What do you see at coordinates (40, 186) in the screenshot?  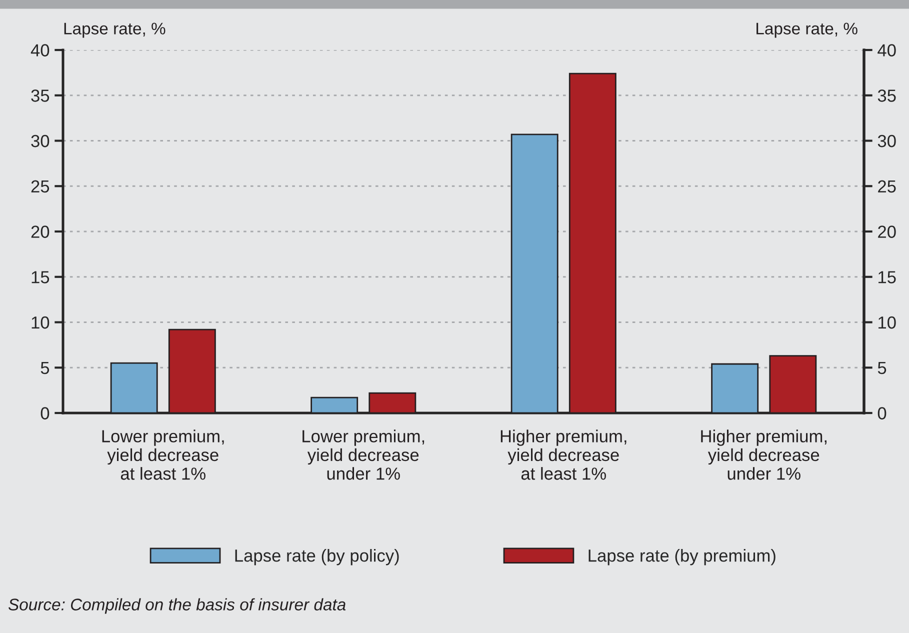 I see `y-tick-label: 25` at bounding box center [40, 186].